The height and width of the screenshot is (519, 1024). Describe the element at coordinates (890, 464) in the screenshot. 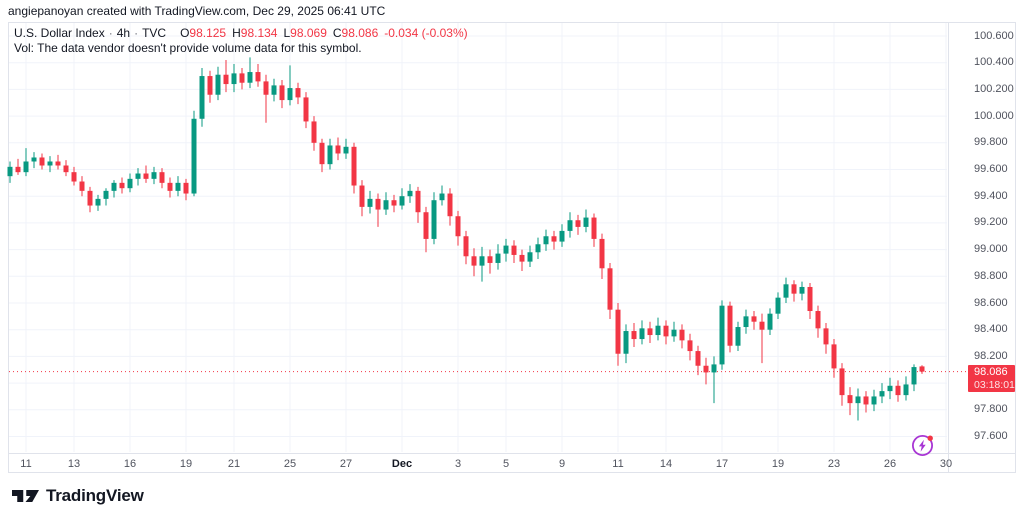

I see `time-axis-tick-label: 26` at that location.